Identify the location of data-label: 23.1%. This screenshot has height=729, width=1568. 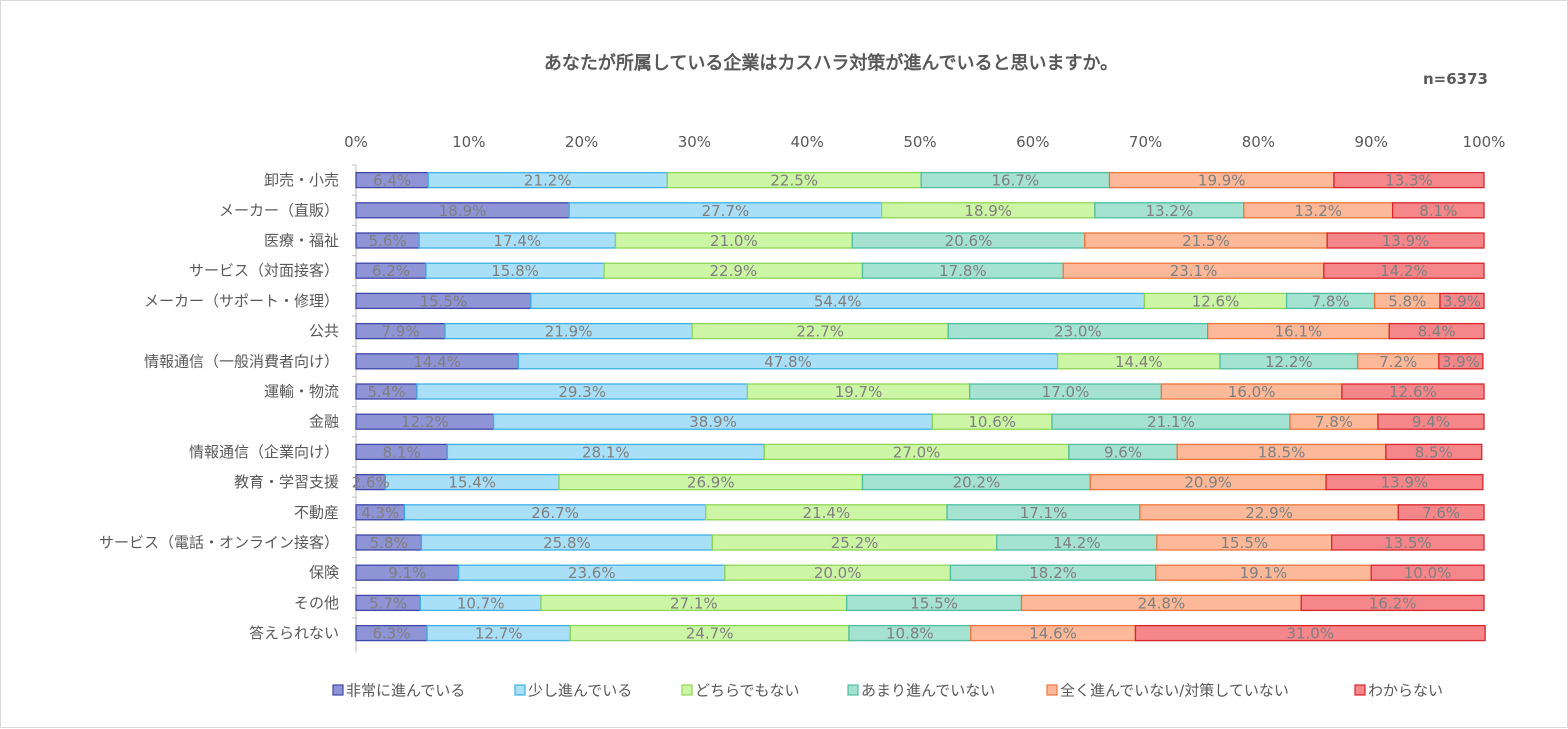
(1194, 271).